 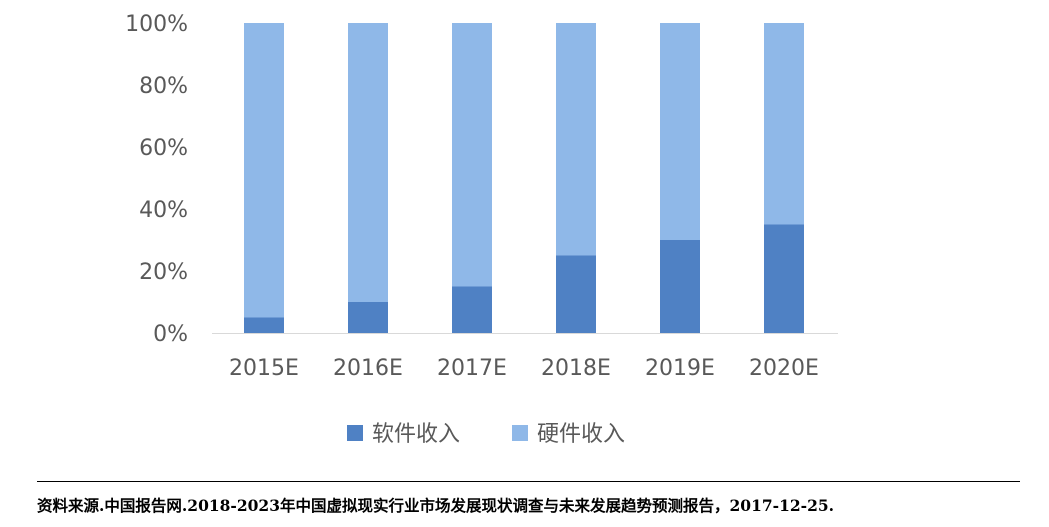 What do you see at coordinates (163, 210) in the screenshot?
I see `y-tick-label: 40%` at bounding box center [163, 210].